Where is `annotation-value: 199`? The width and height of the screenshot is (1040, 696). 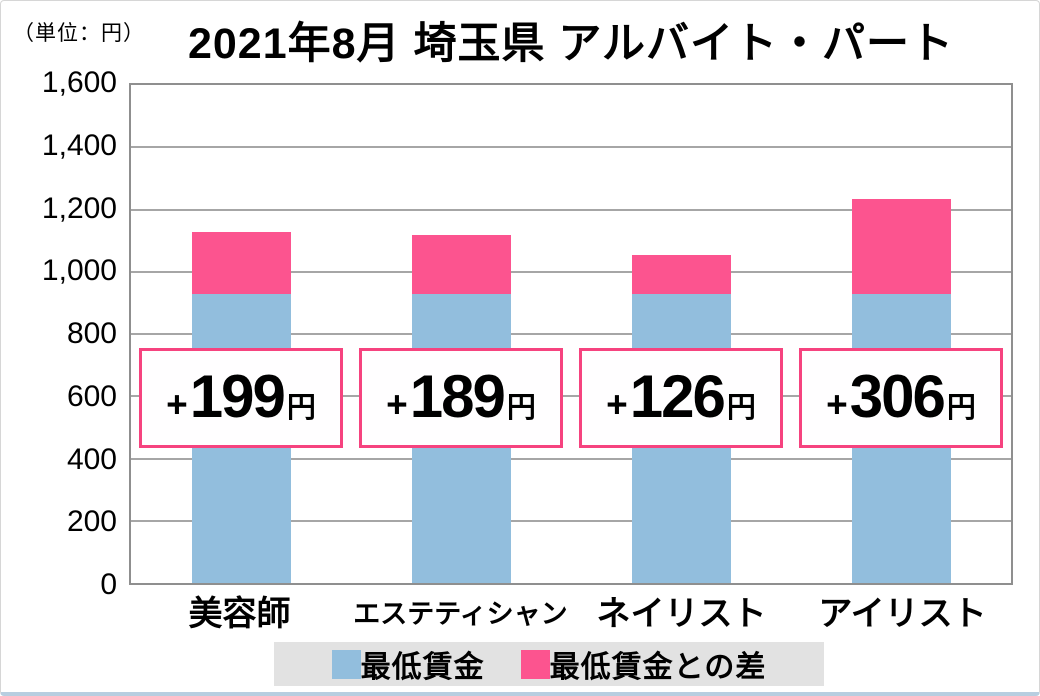
annotation-value: 199 is located at coordinates (237, 396).